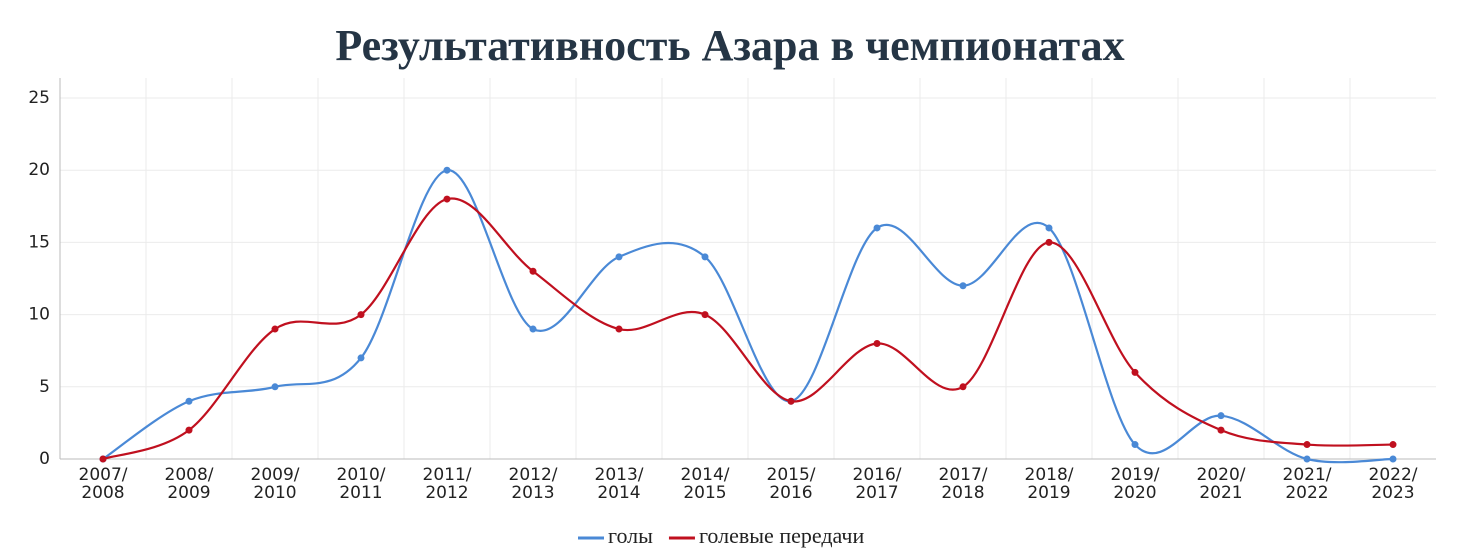 This screenshot has height=558, width=1460. Describe the element at coordinates (1049, 484) in the screenshot. I see `x-tick-label: 2018/ 2019` at that location.